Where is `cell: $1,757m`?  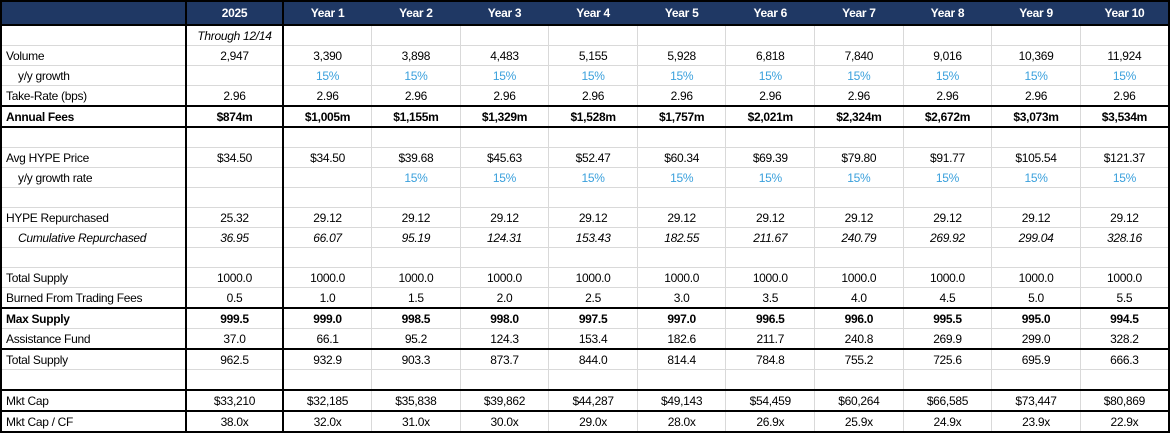
cell: $1,757m is located at coordinates (682, 116).